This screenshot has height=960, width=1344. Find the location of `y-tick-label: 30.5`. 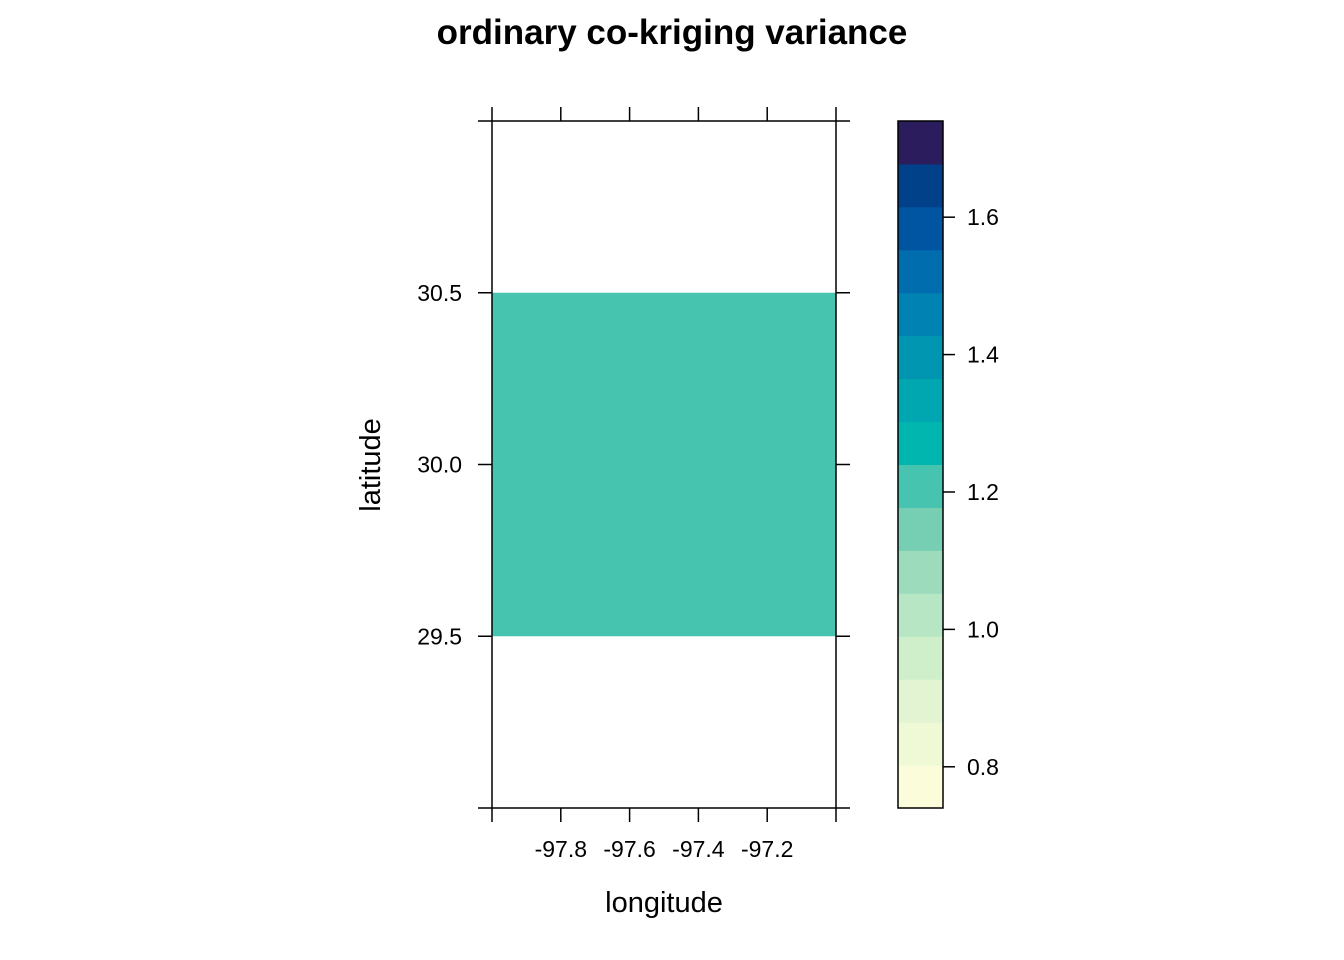

y-tick-label: 30.5 is located at coordinates (439, 293).